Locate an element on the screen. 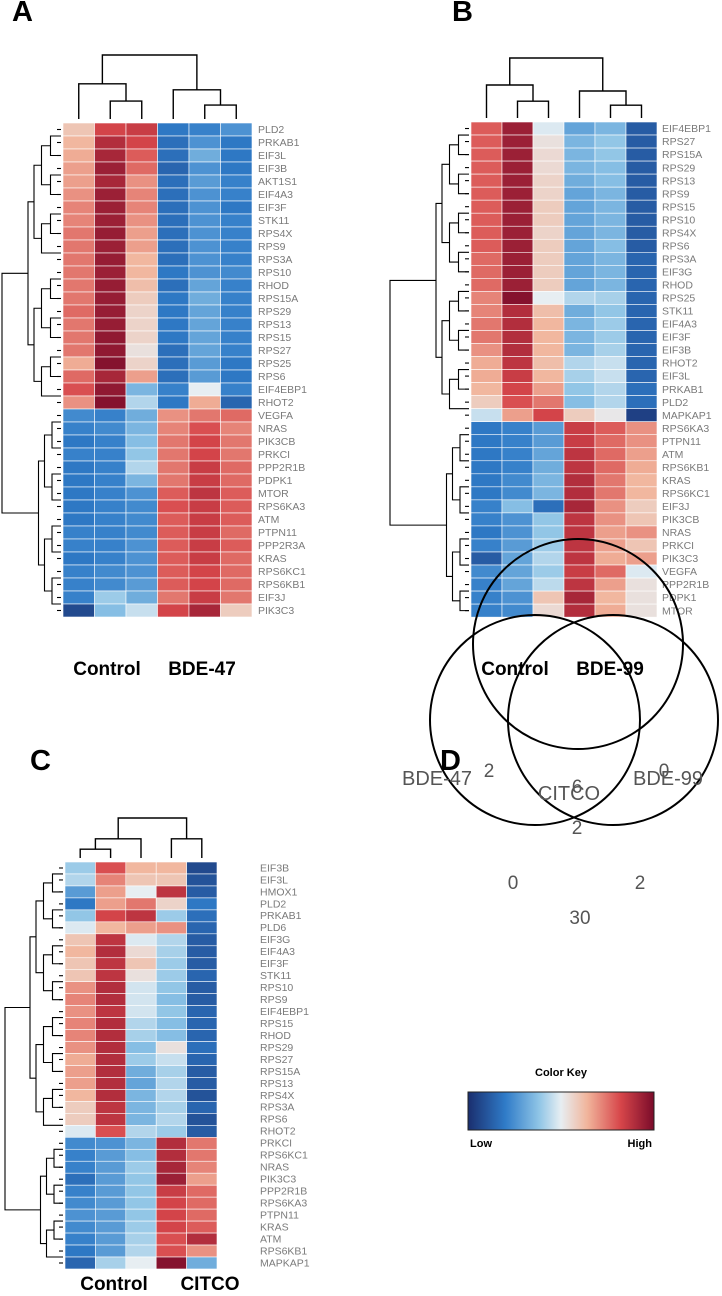  gene-label: VEGFA is located at coordinates (679, 572).